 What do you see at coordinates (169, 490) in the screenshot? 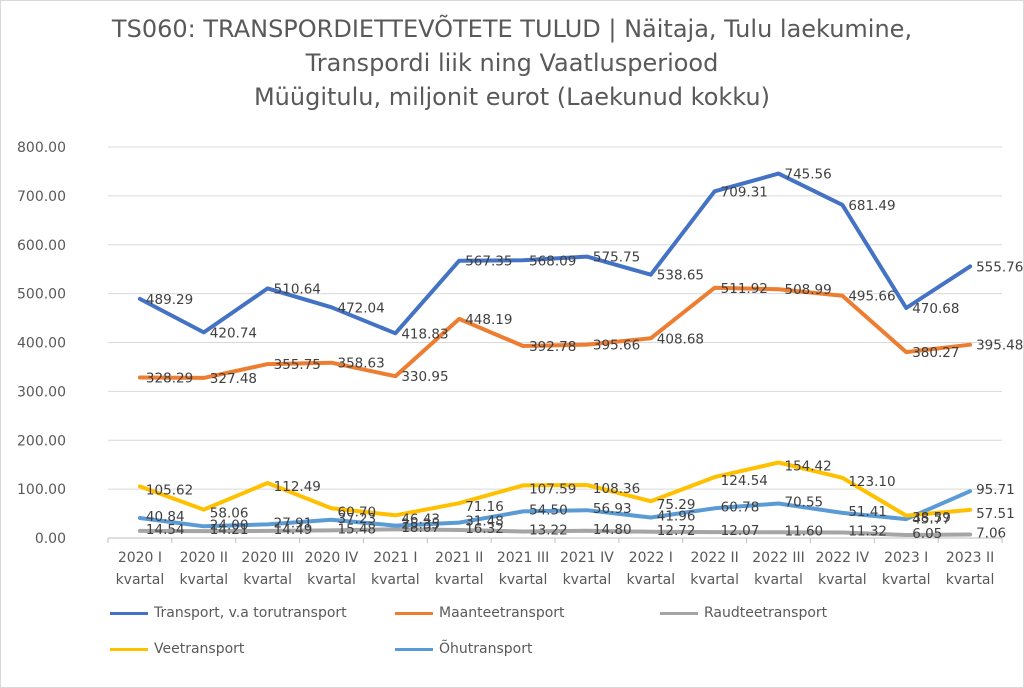
I see `data-label: 105.62` at bounding box center [169, 490].